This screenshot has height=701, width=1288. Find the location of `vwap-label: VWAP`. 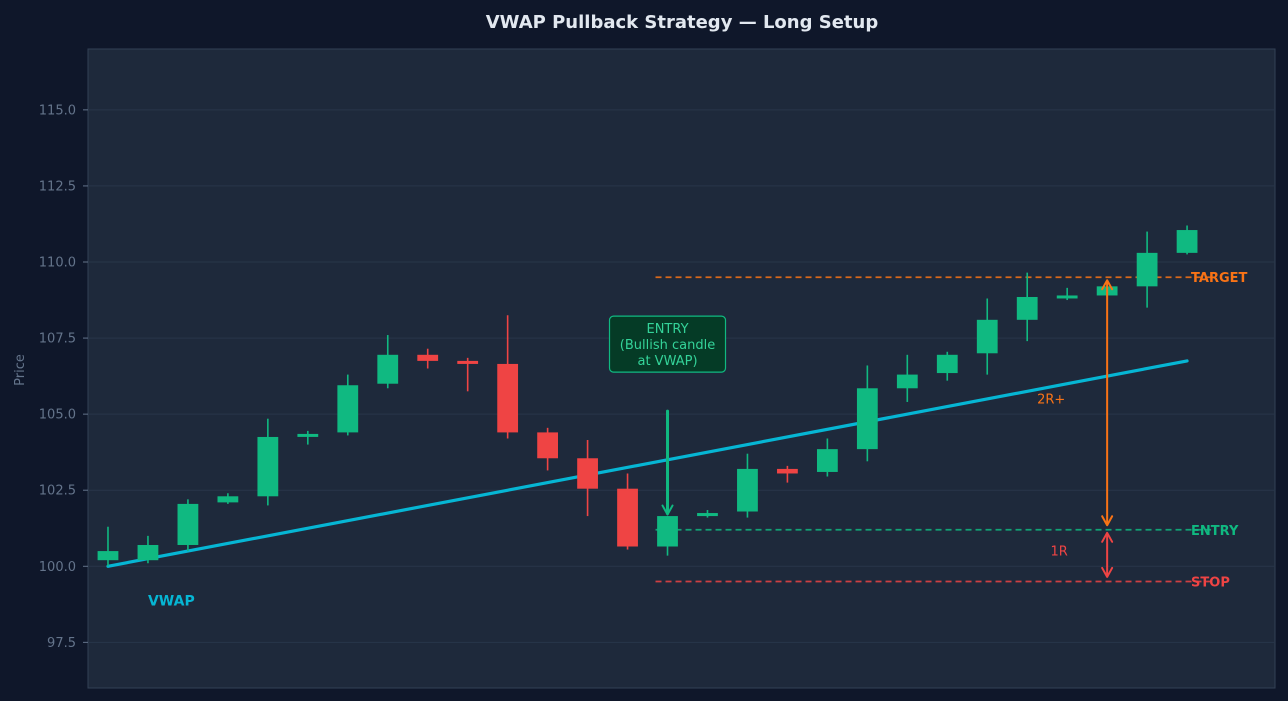

vwap-label: VWAP is located at coordinates (171, 601).